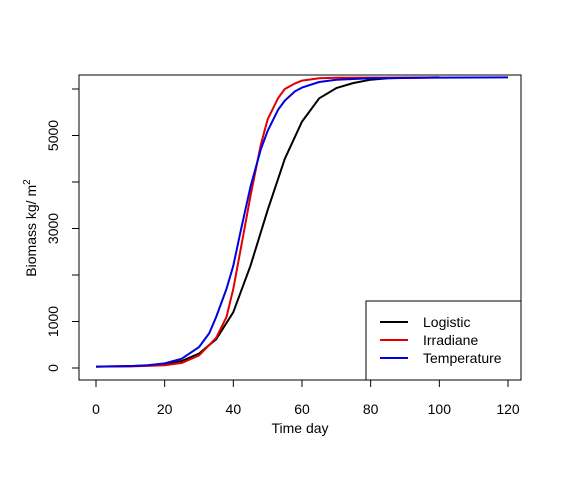 The image size is (562, 477). I want to click on x-axis-label: Time day, so click(299, 428).